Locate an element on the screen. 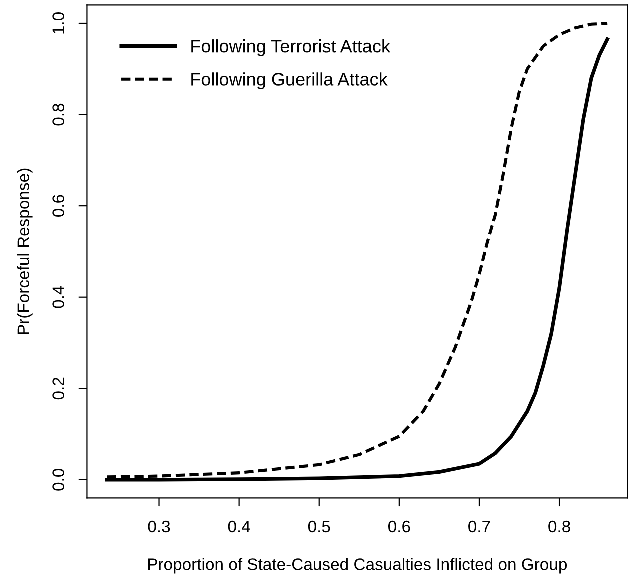  legend-label: Following Guerilla Attack is located at coordinates (290, 81).